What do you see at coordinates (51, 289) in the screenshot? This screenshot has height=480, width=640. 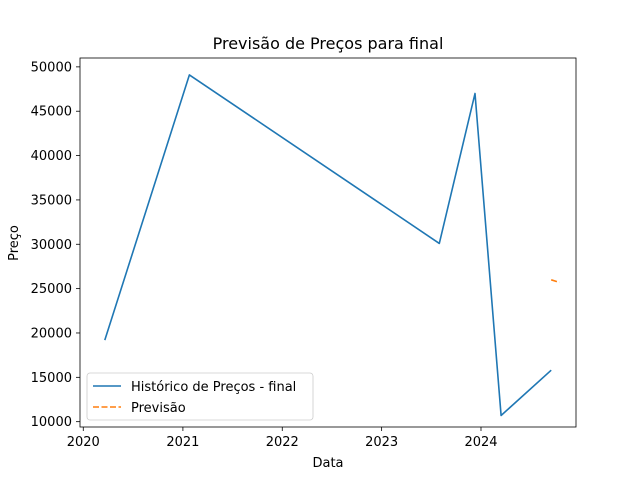 I see `y-tick-label: 25000` at bounding box center [51, 289].